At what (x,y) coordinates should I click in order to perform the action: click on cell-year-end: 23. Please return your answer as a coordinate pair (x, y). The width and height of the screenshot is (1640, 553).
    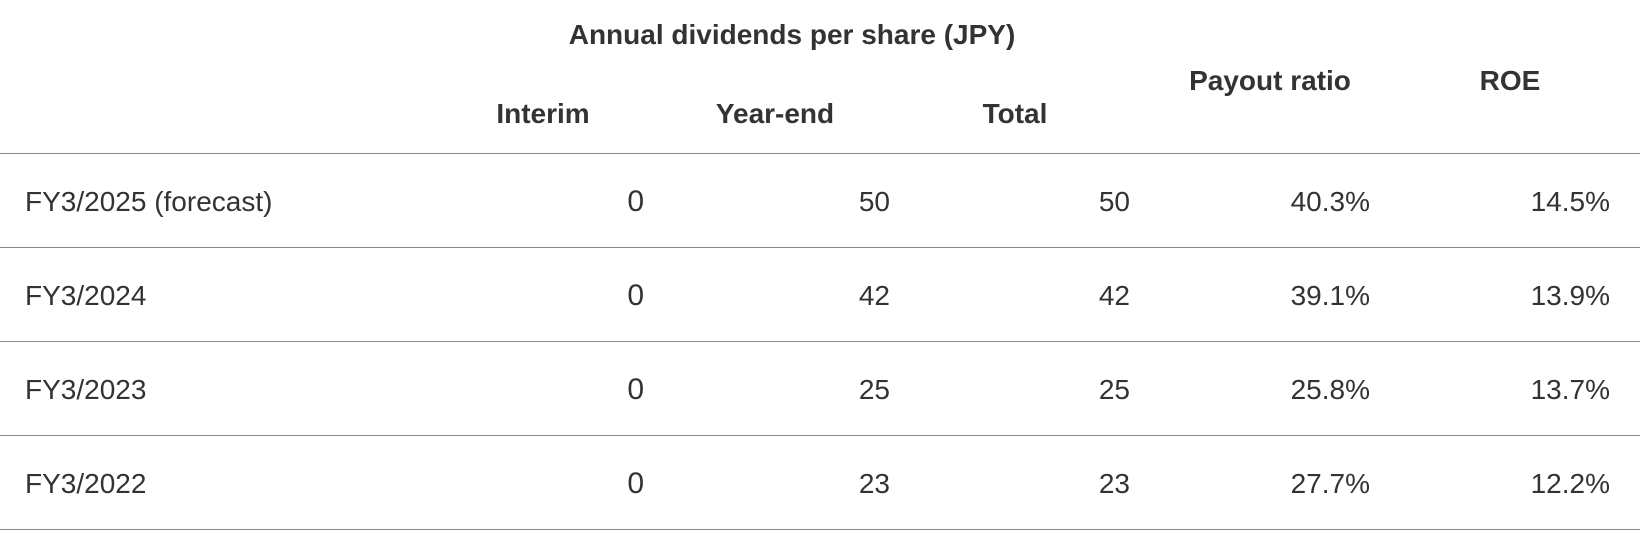
    Looking at the image, I should click on (874, 483).